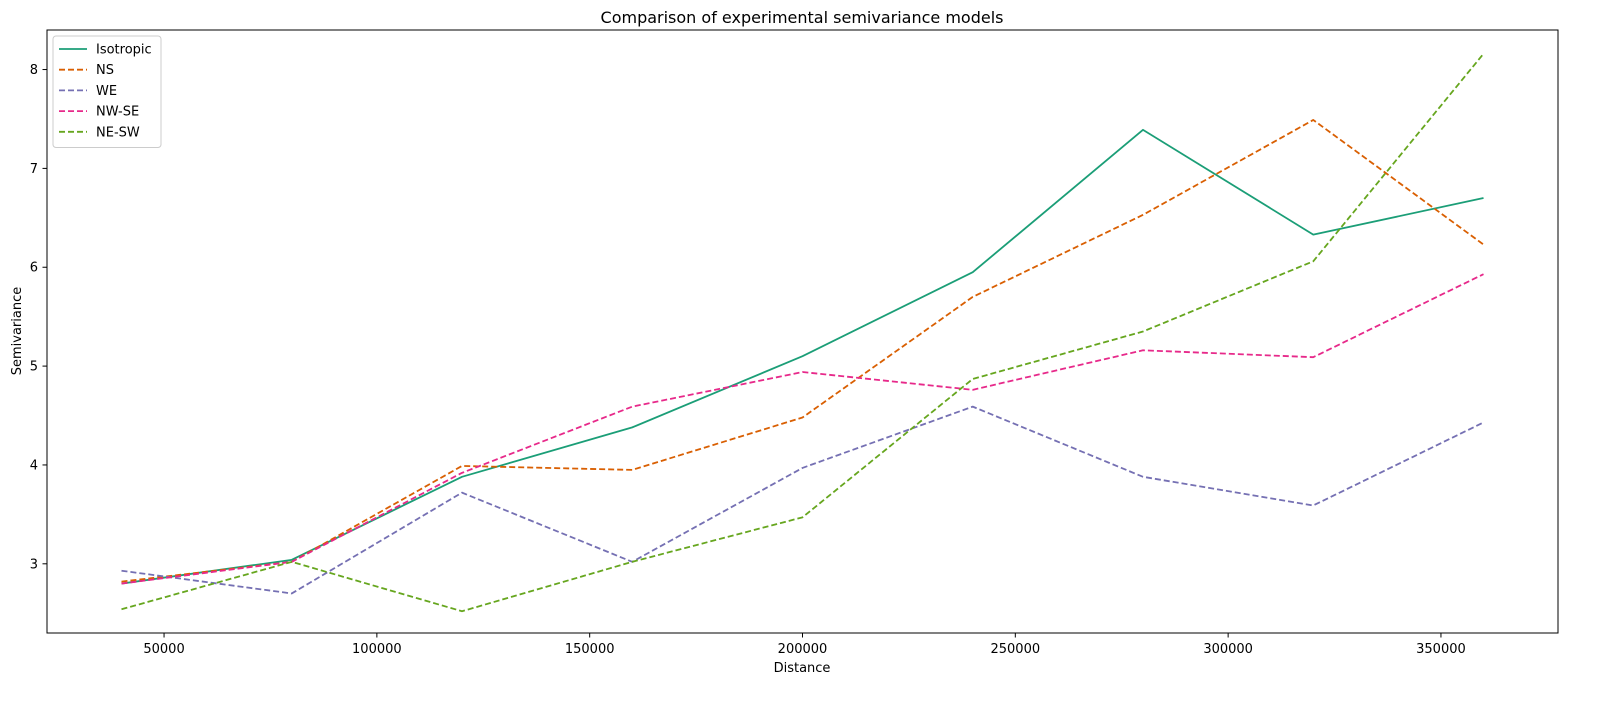  I want to click on y-tick-label: 7, so click(34, 169).